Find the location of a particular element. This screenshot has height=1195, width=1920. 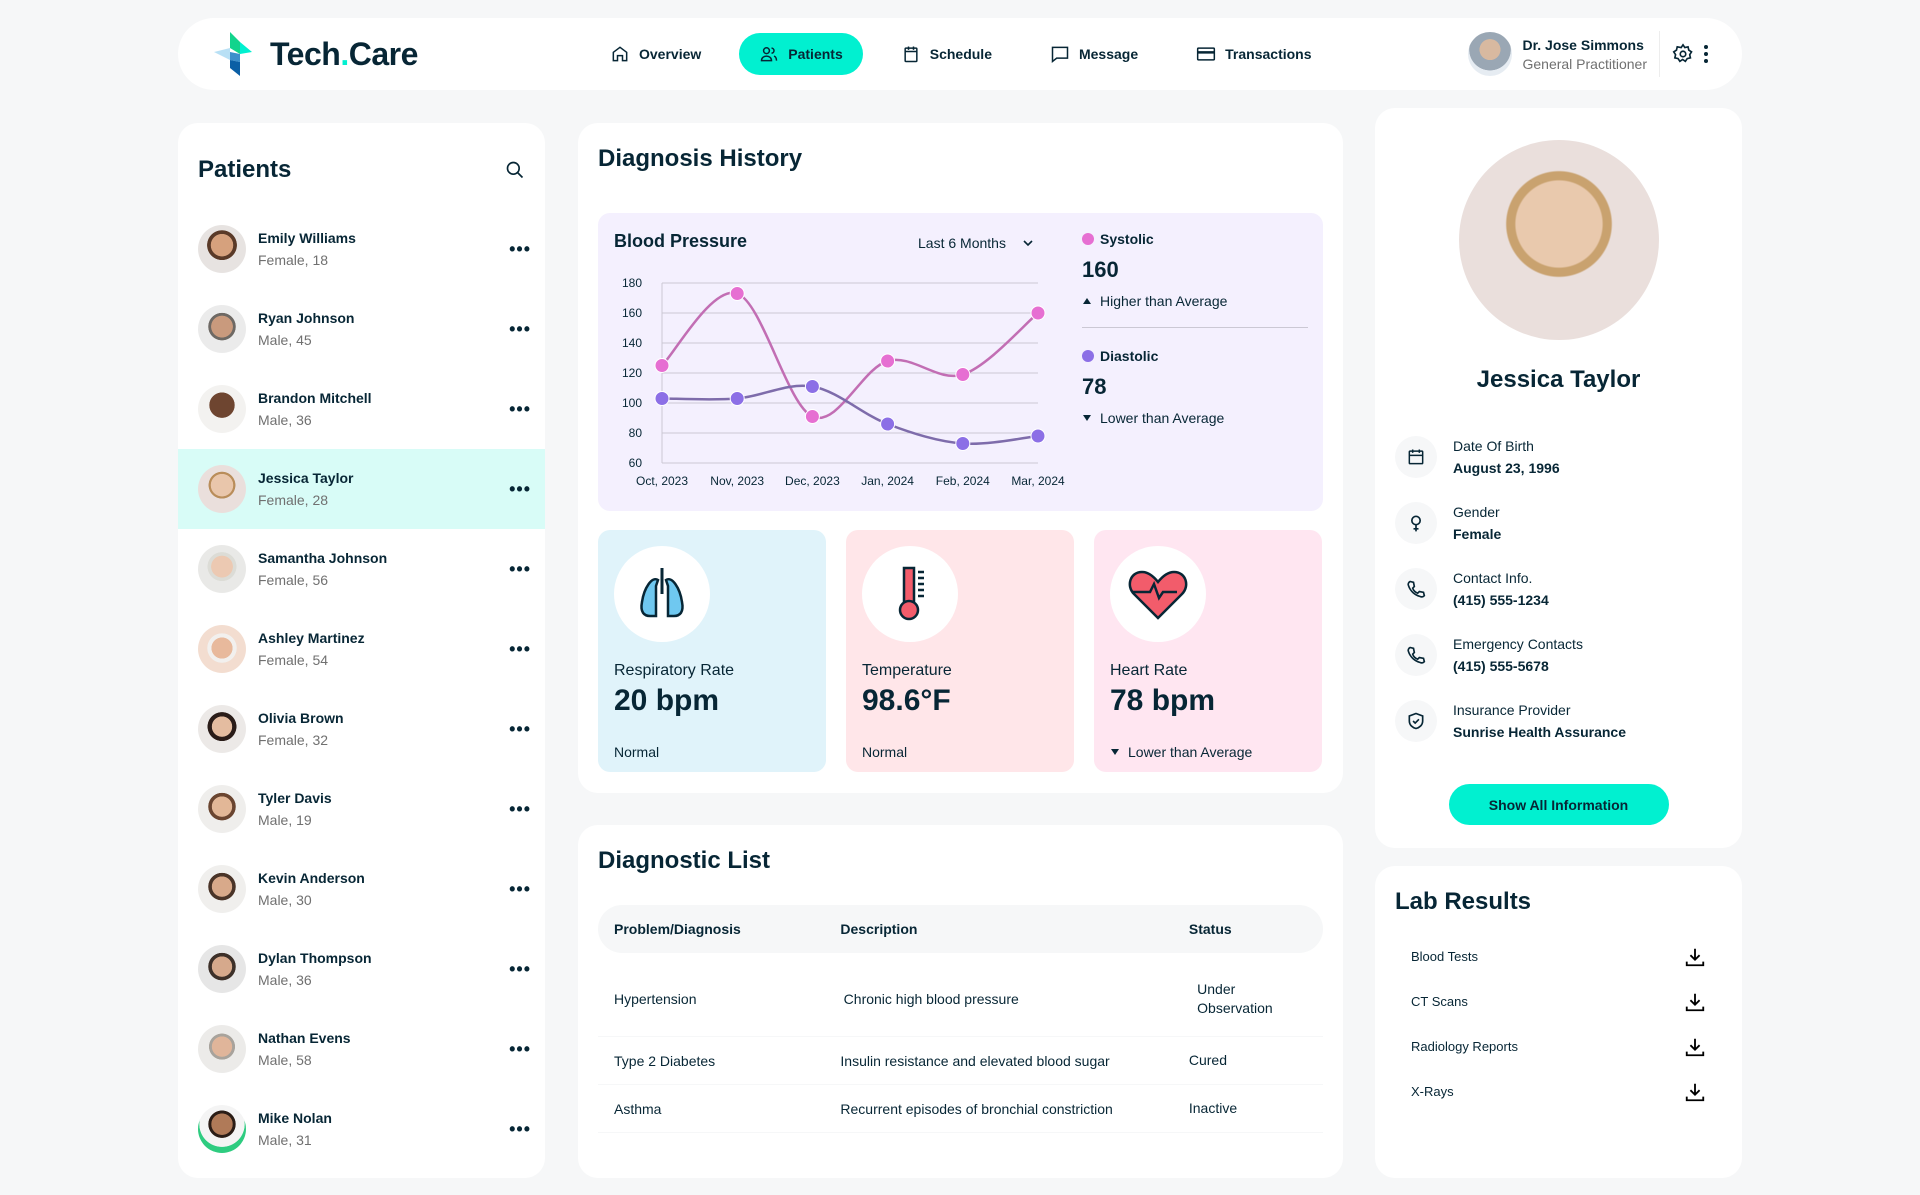

heart-rate-card: Heart Rate 78 bpm Lower than Average is located at coordinates (1208, 651).